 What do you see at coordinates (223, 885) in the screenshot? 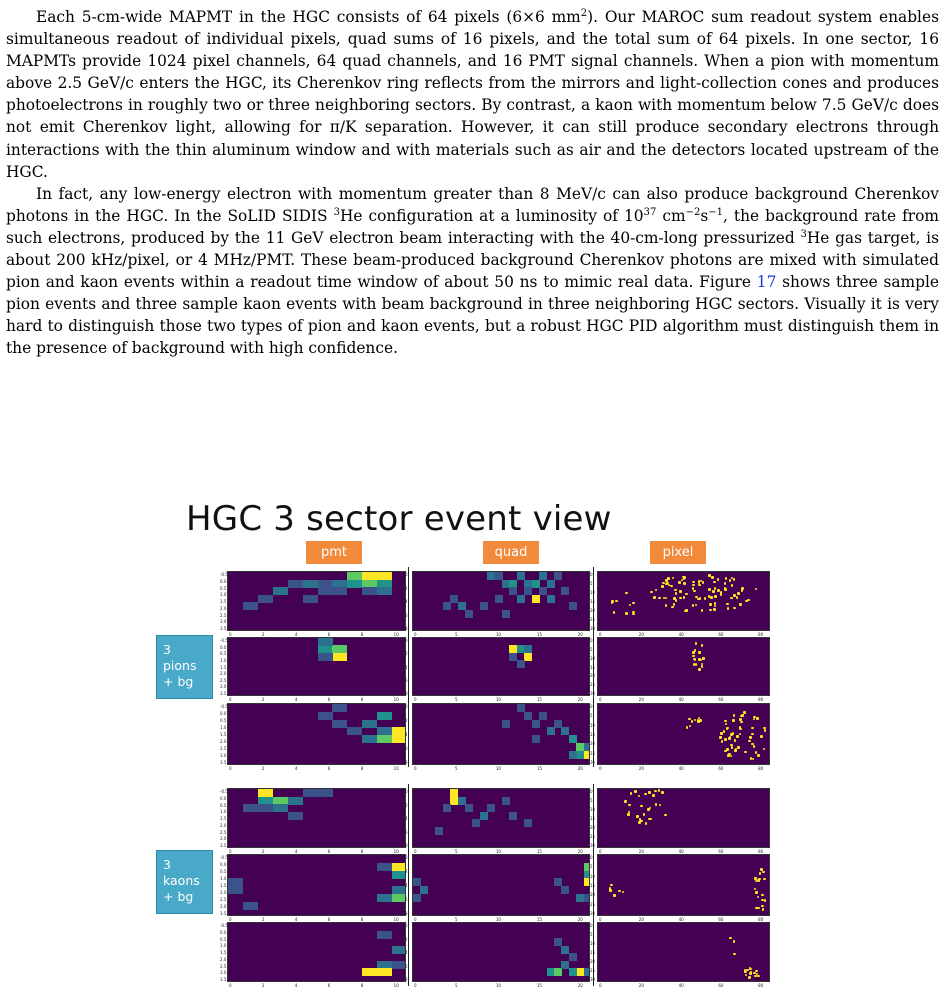
I see `axis-tick-label: 1.5` at bounding box center [223, 885].